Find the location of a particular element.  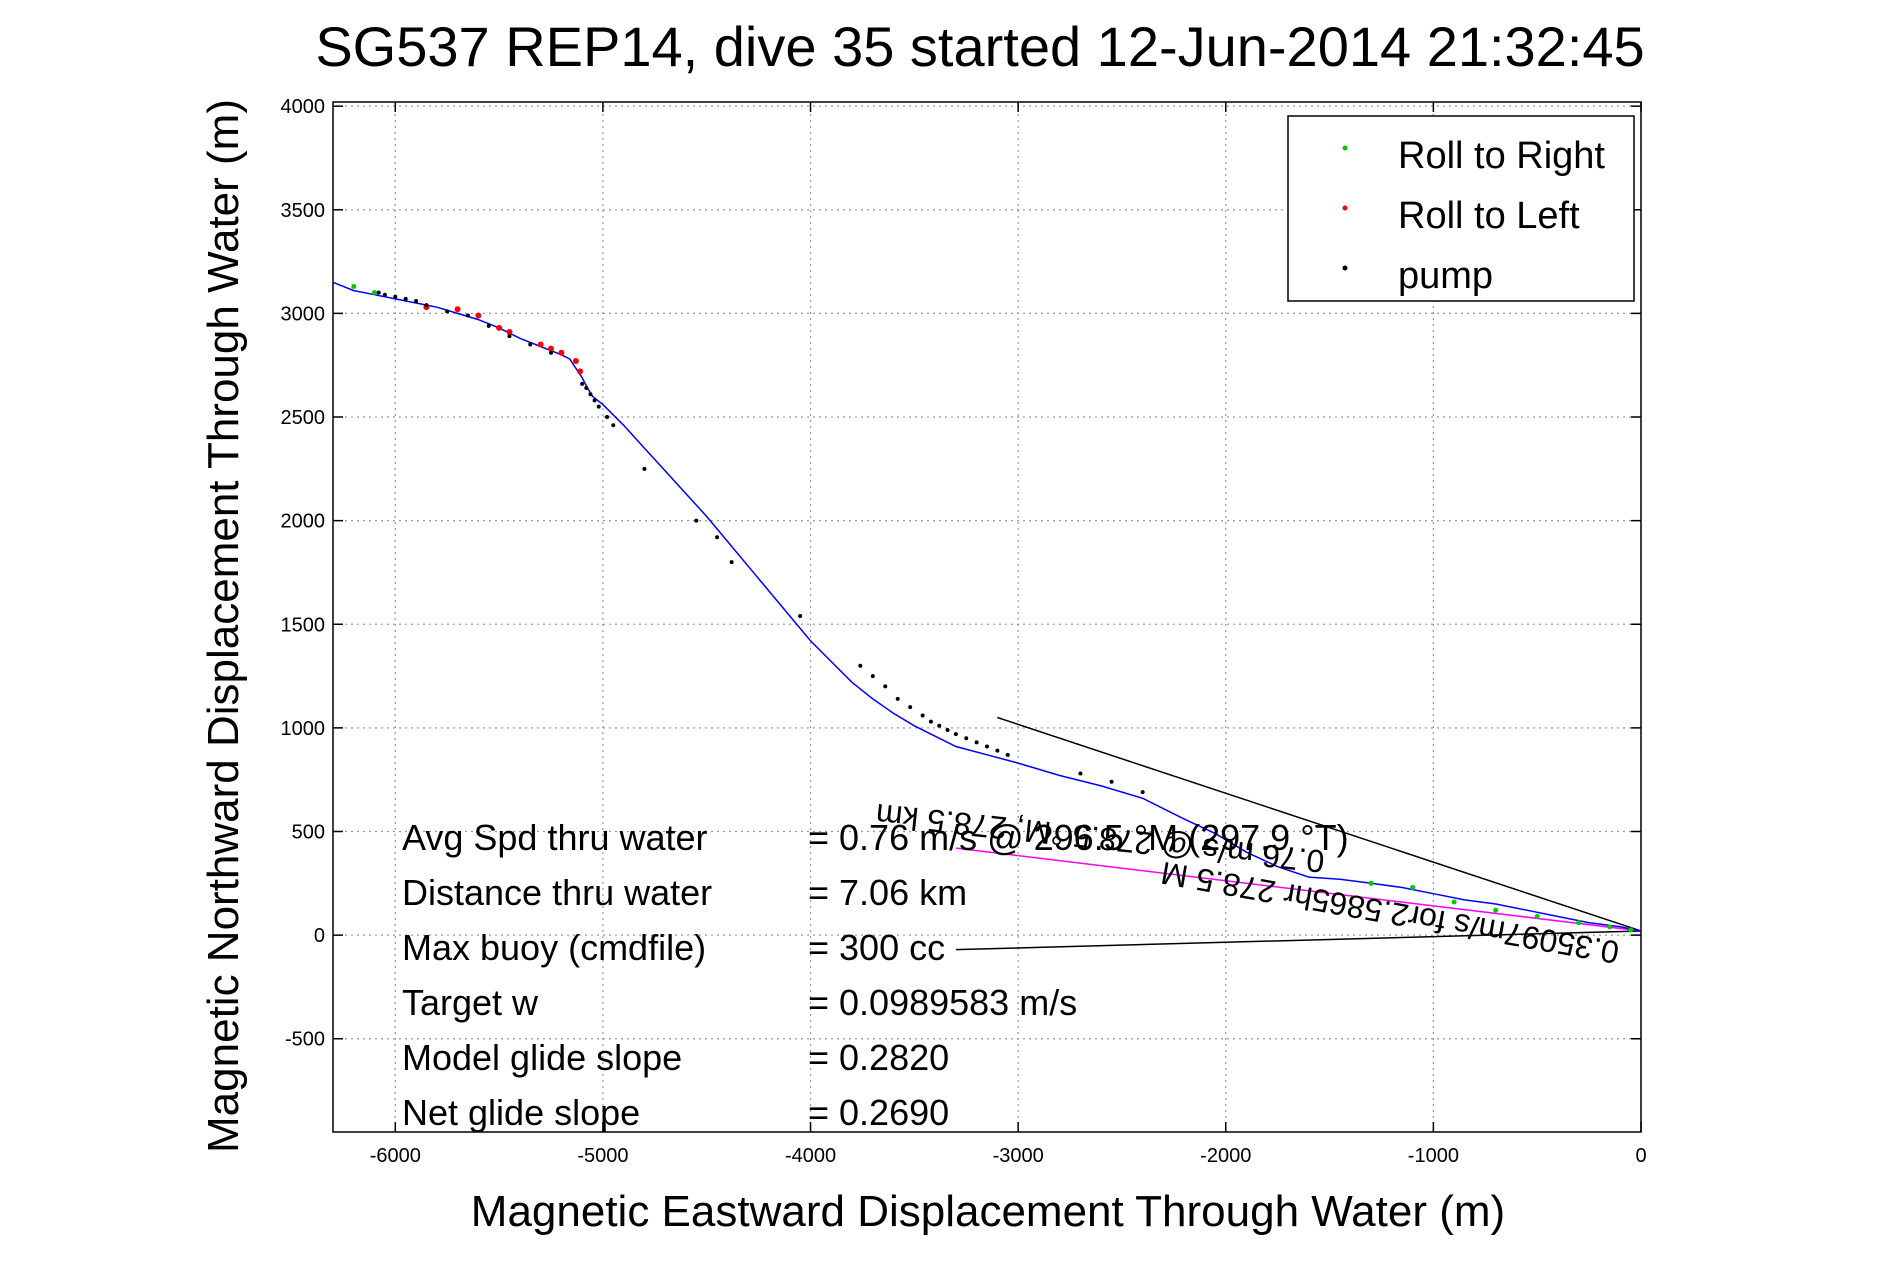

y-tick-label: 500 is located at coordinates (308, 832).